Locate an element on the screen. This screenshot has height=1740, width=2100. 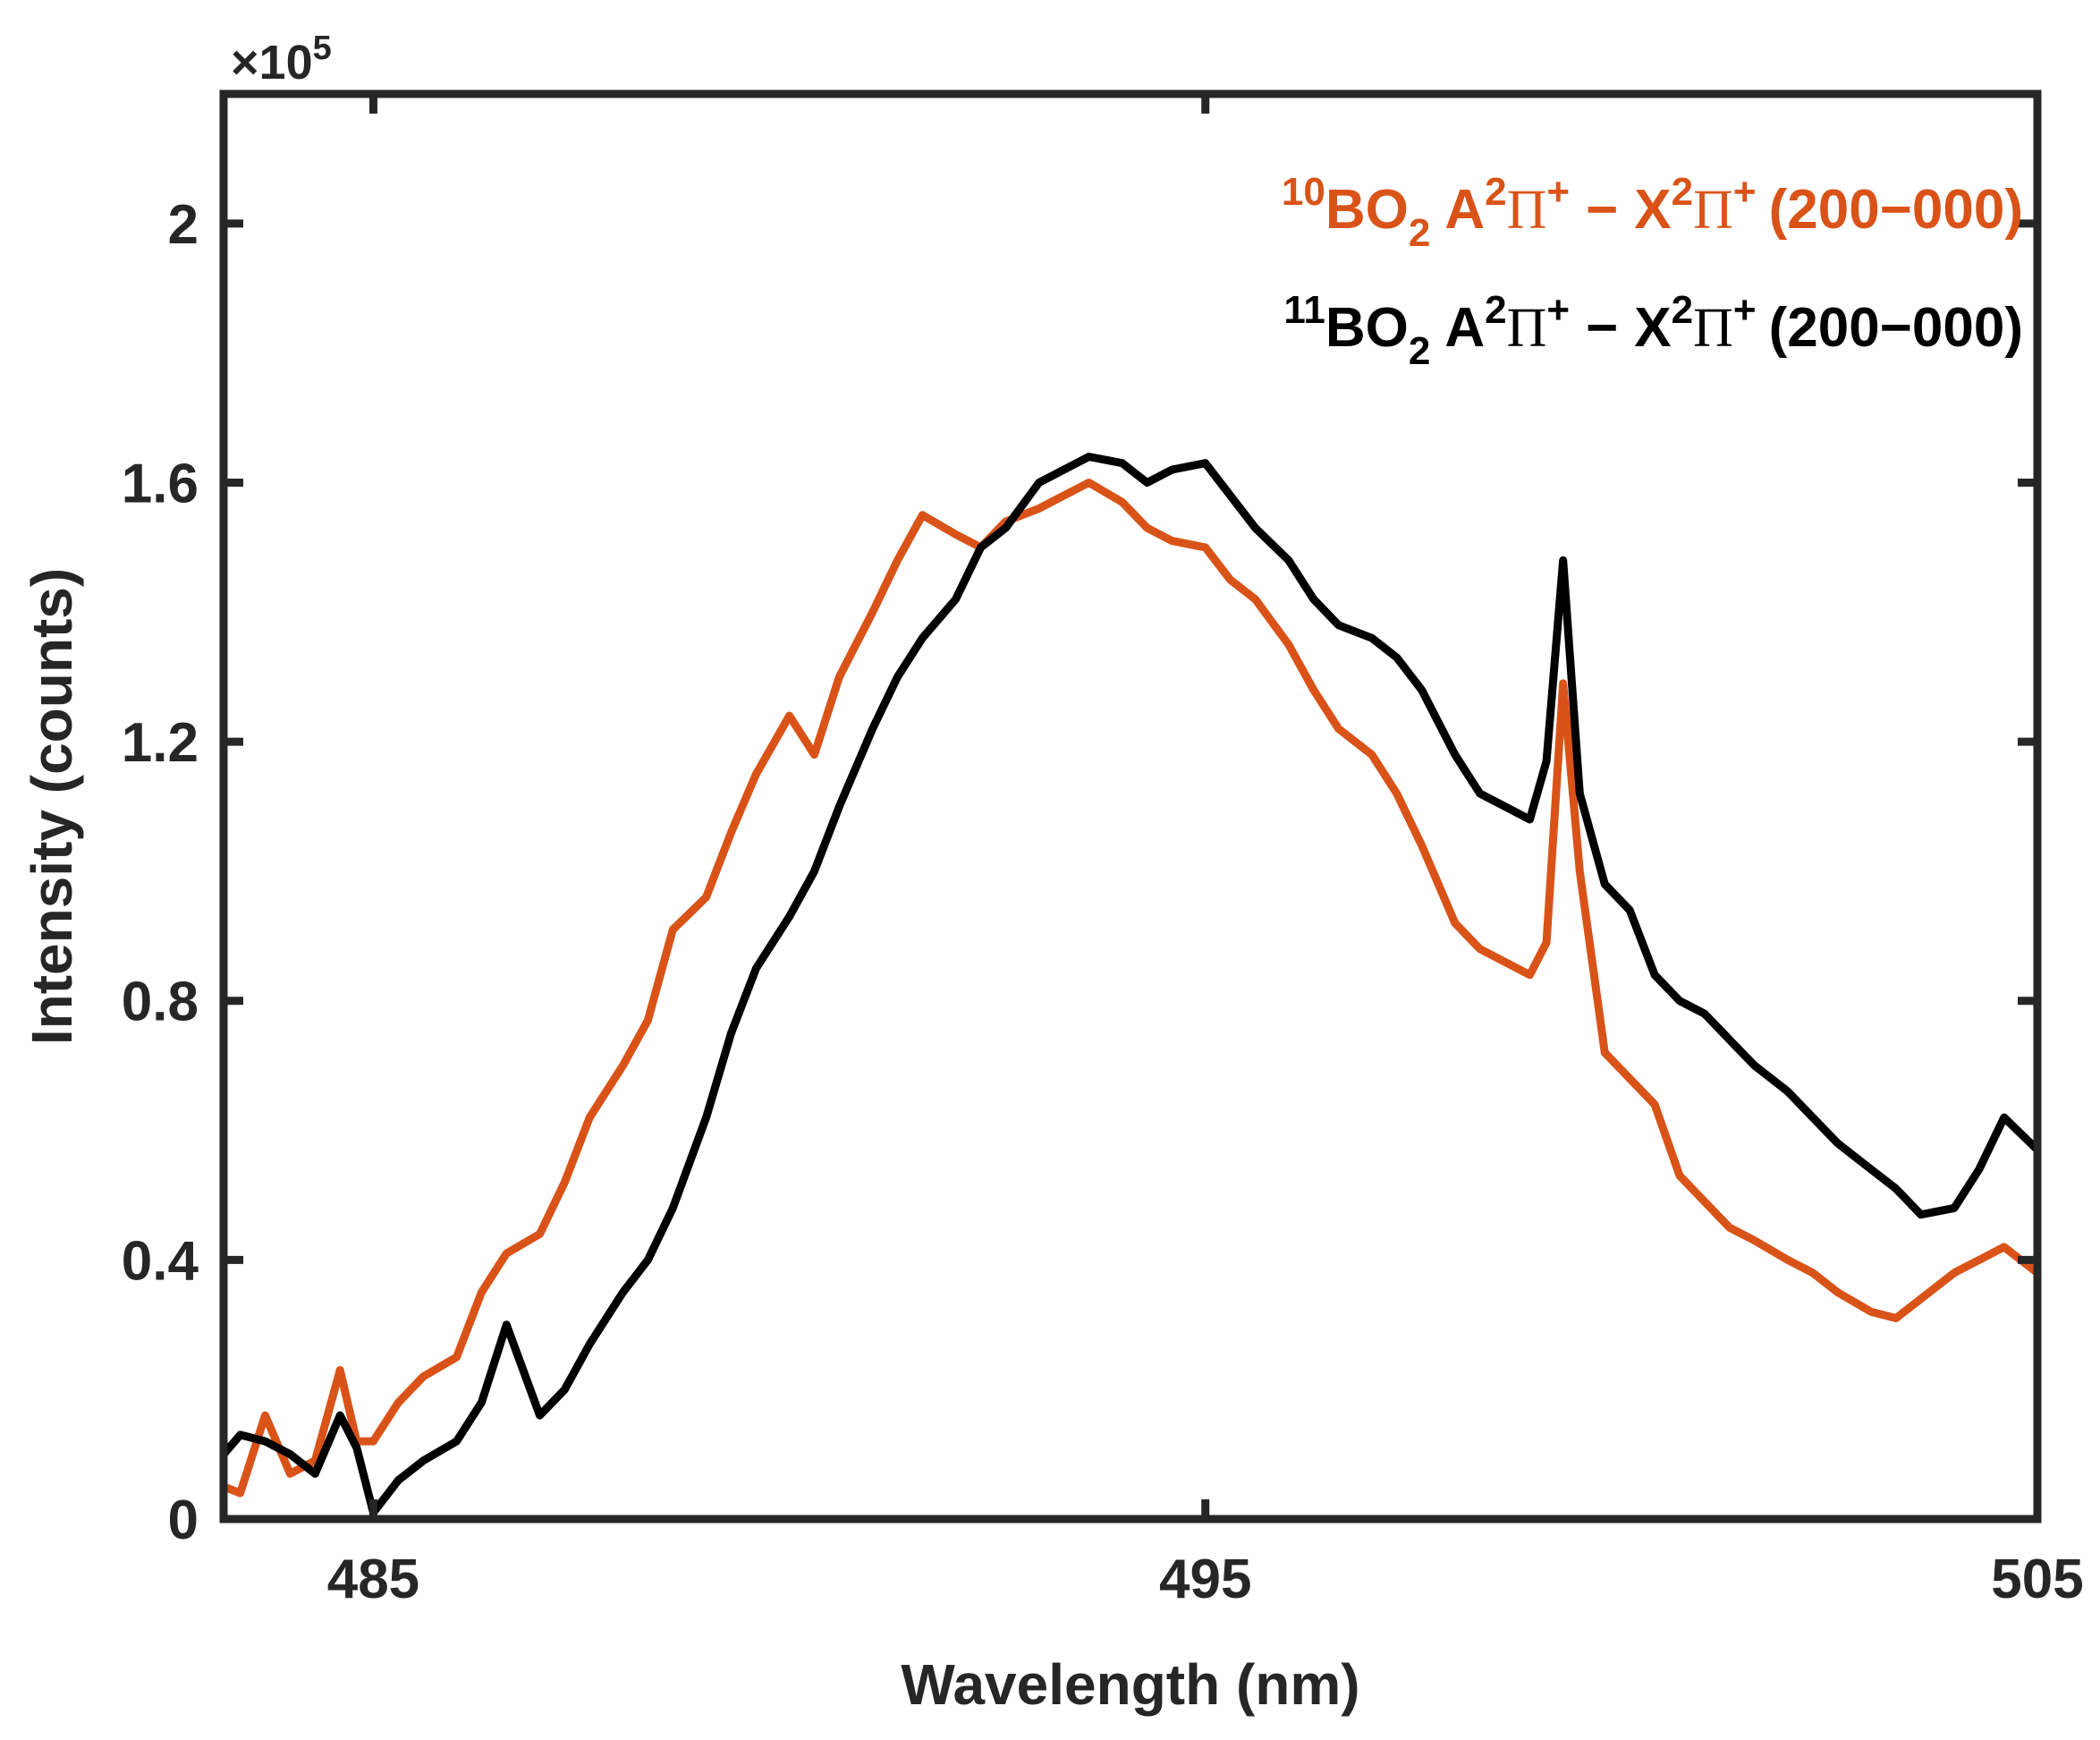
y-axis-label: Intensity (counts) is located at coordinates (52, 806).